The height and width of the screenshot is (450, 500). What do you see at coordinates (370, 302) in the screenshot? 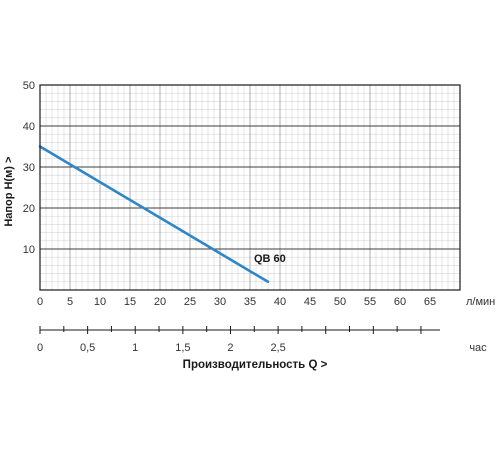
I see `x-tick-label: 55` at bounding box center [370, 302].